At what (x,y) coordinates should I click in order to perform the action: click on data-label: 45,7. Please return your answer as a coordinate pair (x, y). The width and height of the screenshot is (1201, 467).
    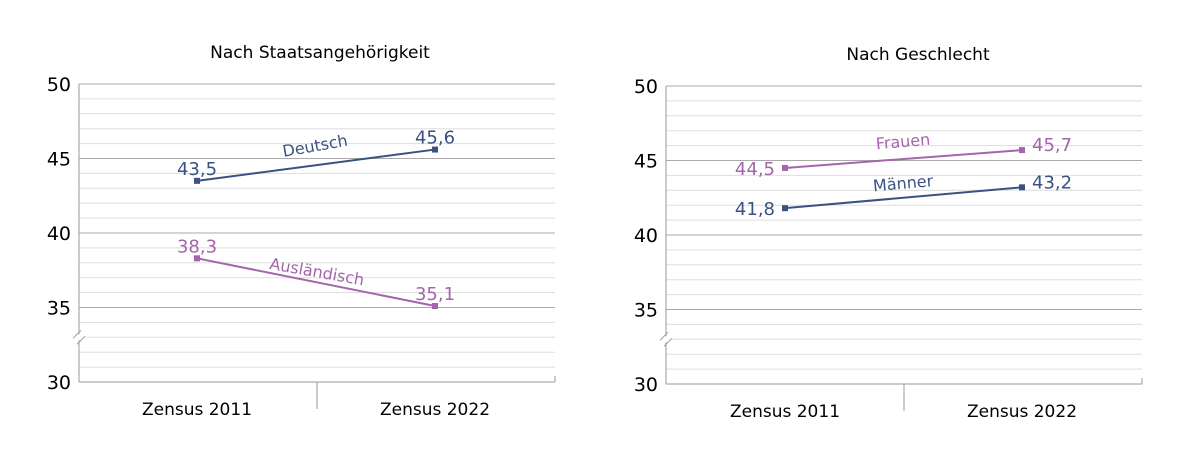
    Looking at the image, I should click on (1052, 145).